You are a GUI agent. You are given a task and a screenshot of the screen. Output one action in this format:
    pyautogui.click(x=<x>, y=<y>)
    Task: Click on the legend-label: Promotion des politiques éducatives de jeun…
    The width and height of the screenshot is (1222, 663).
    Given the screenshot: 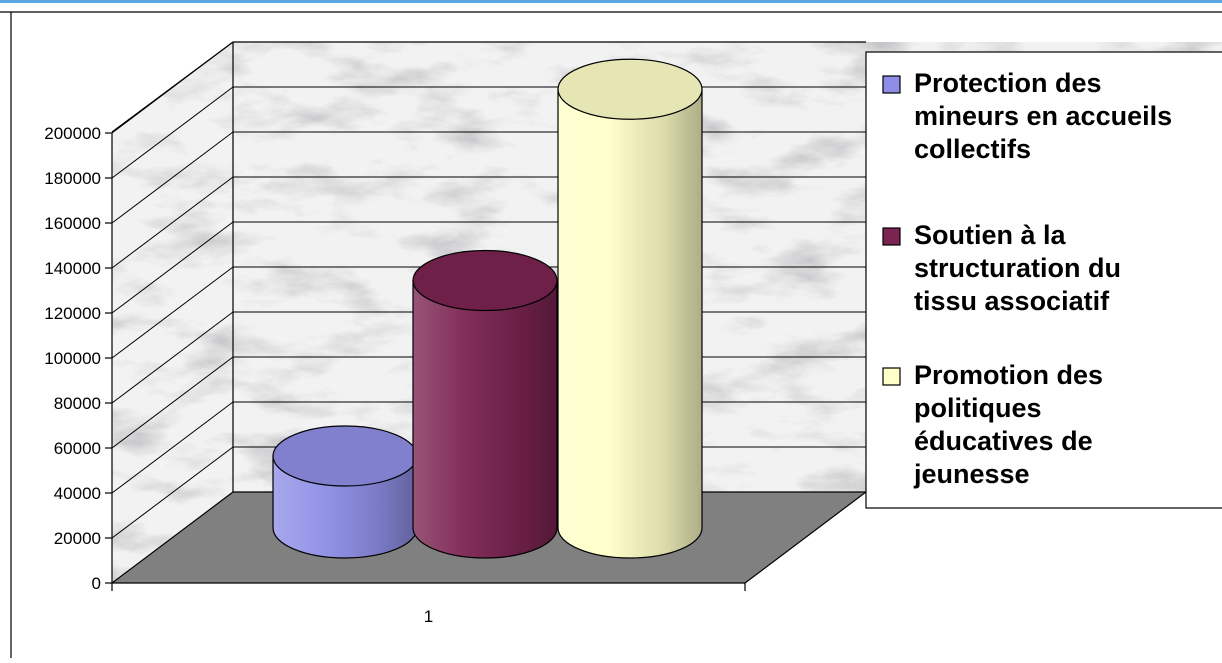 What is the action you would take?
    pyautogui.click(x=1008, y=424)
    